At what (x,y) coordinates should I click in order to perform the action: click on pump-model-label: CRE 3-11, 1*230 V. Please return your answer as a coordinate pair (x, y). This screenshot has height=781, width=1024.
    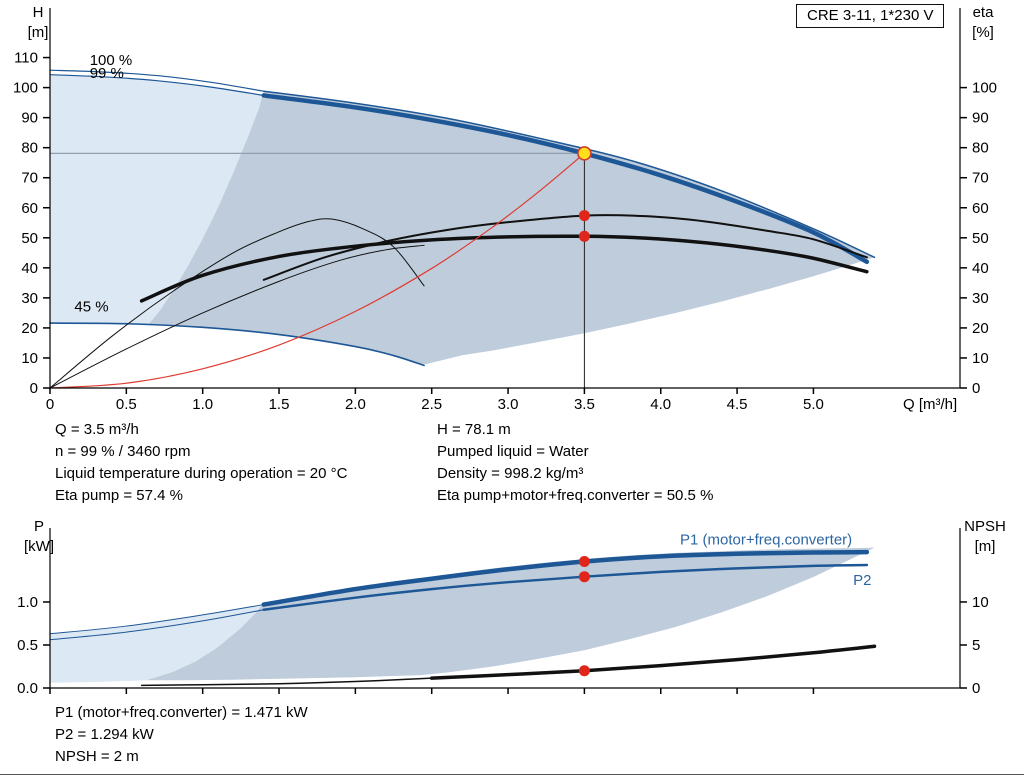
    Looking at the image, I should click on (870, 16).